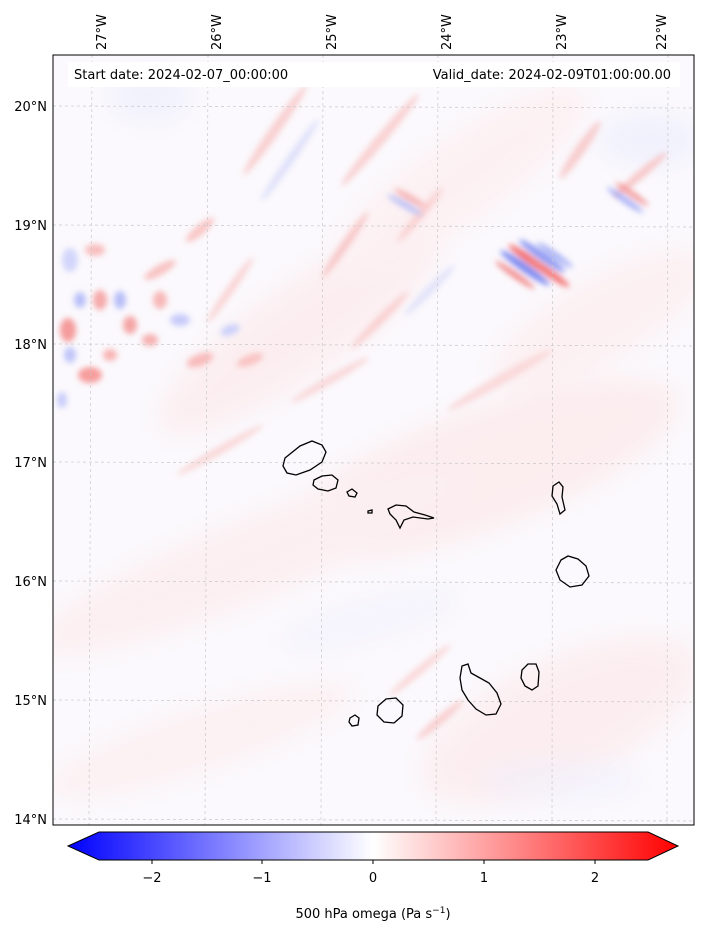  I want to click on island-boa-vista, so click(572, 571).